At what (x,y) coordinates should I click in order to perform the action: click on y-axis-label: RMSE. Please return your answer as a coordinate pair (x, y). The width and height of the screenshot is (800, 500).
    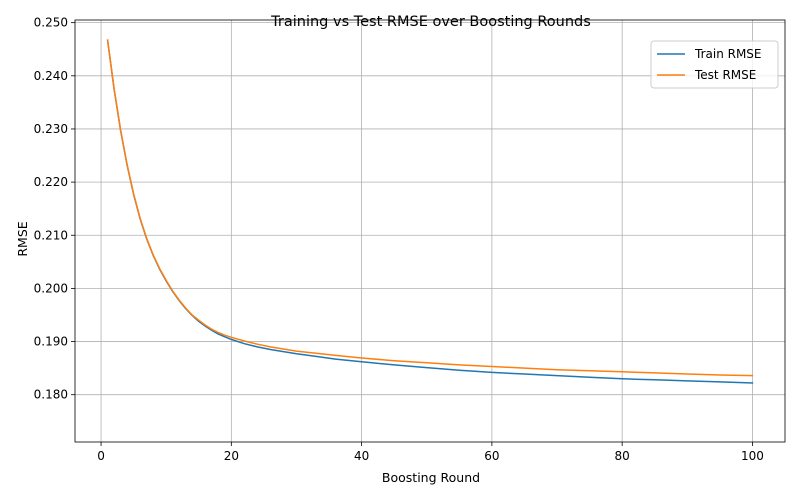
    Looking at the image, I should click on (22, 238).